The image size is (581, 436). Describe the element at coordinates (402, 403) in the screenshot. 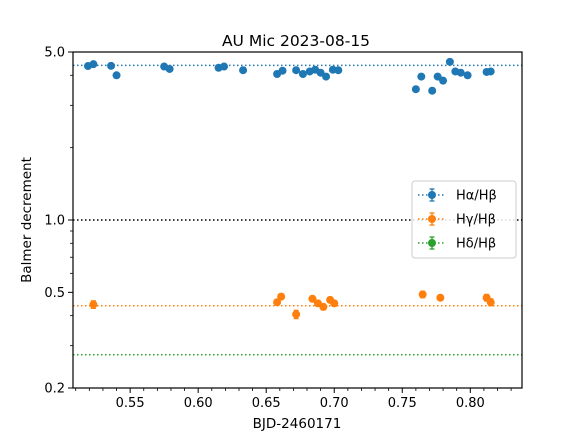

I see `x-tick-label: 0.75` at that location.